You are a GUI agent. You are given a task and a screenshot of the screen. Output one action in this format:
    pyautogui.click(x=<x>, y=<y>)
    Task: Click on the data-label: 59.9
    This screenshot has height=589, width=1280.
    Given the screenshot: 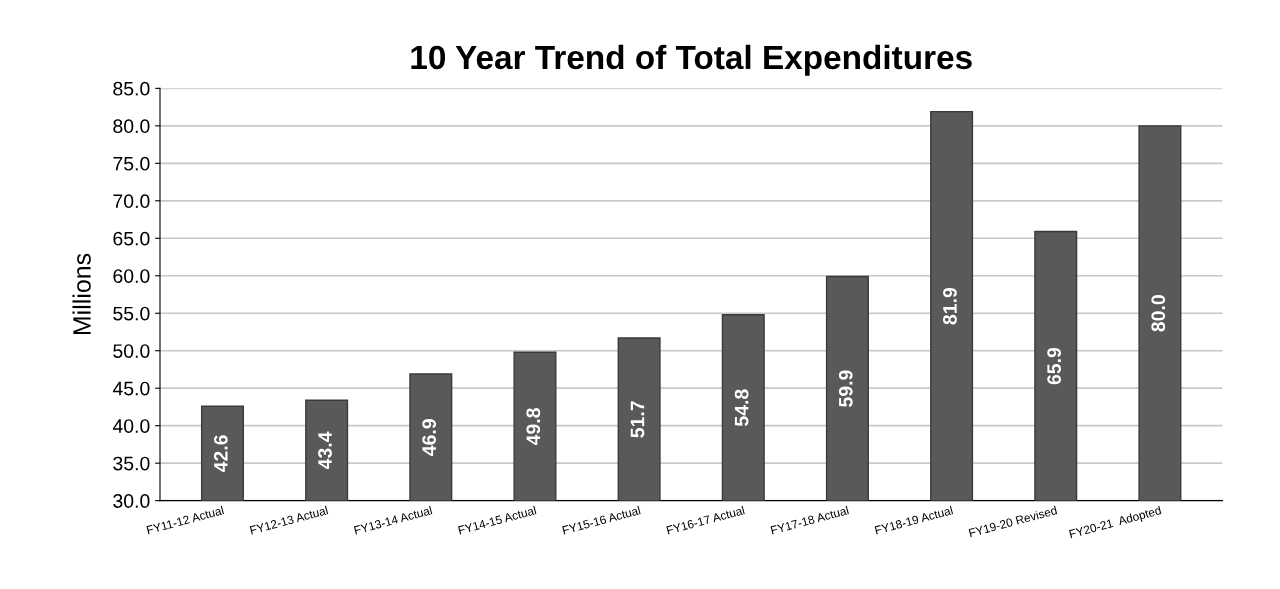 What is the action you would take?
    pyautogui.click(x=845, y=388)
    